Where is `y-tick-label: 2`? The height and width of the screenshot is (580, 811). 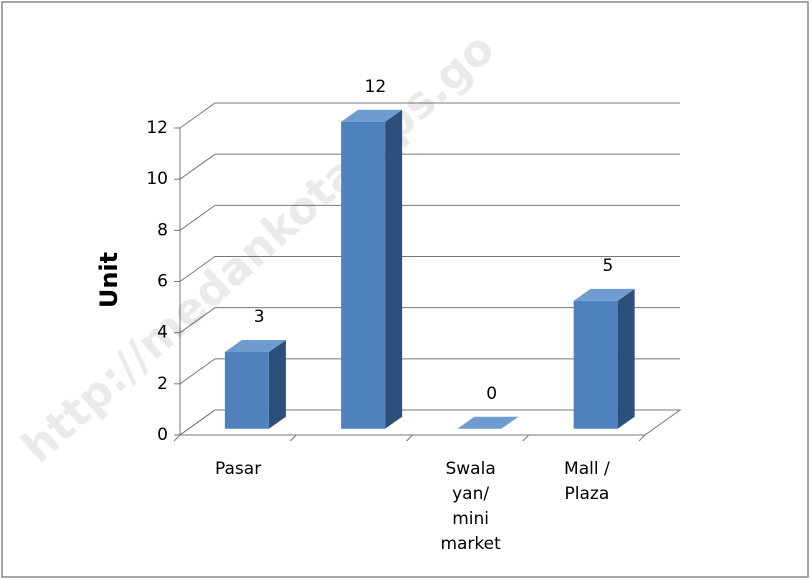 y-tick-label: 2 is located at coordinates (162, 384).